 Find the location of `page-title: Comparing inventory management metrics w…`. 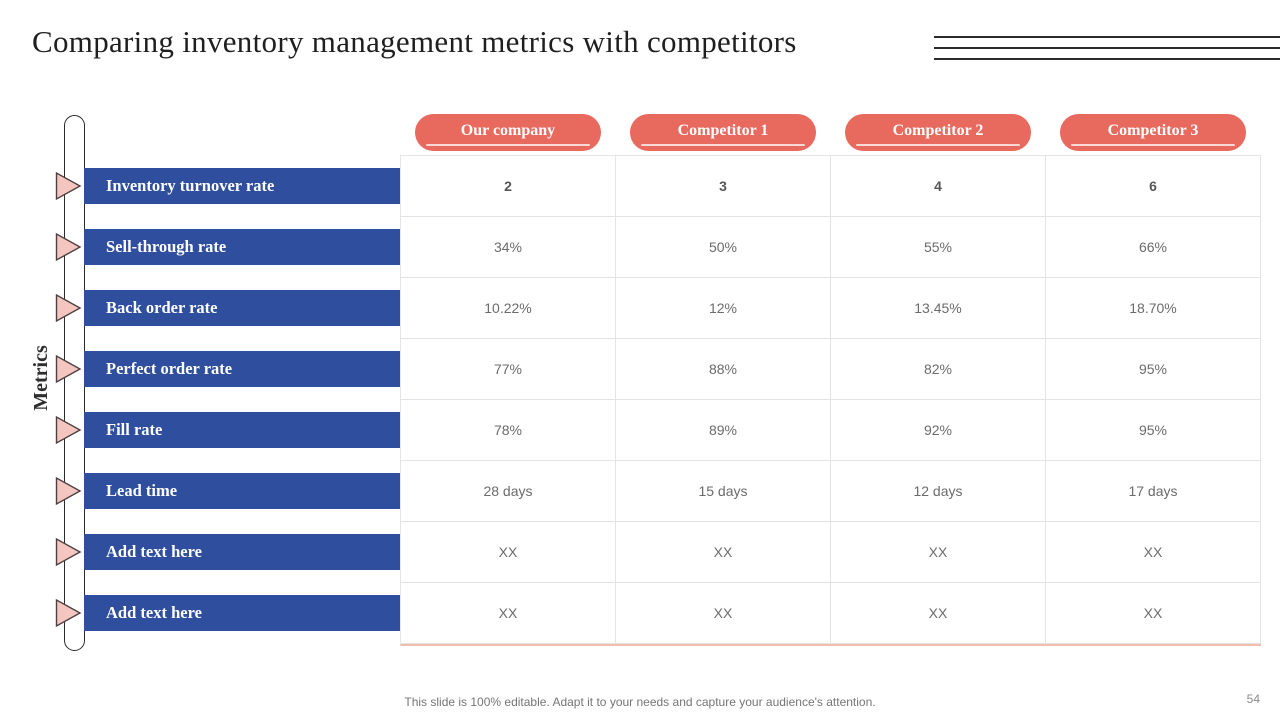

page-title: Comparing inventory management metrics w… is located at coordinates (414, 41).